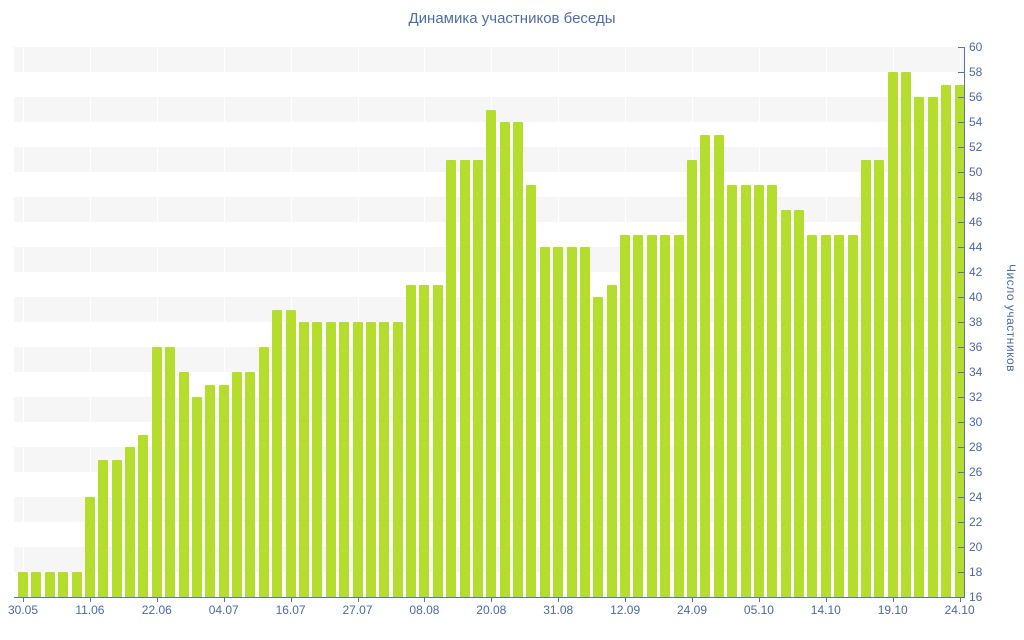  I want to click on y-tick-label: 18, so click(976, 572).